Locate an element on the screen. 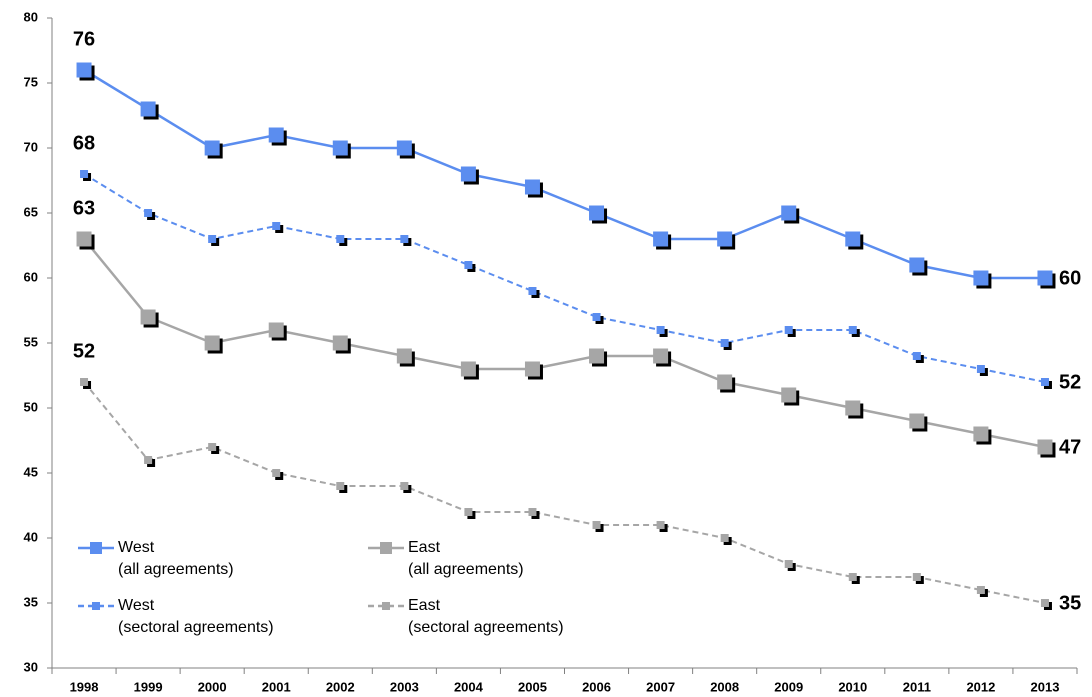 This screenshot has width=1092, height=697. x-tick-label: 2004 is located at coordinates (469, 686).